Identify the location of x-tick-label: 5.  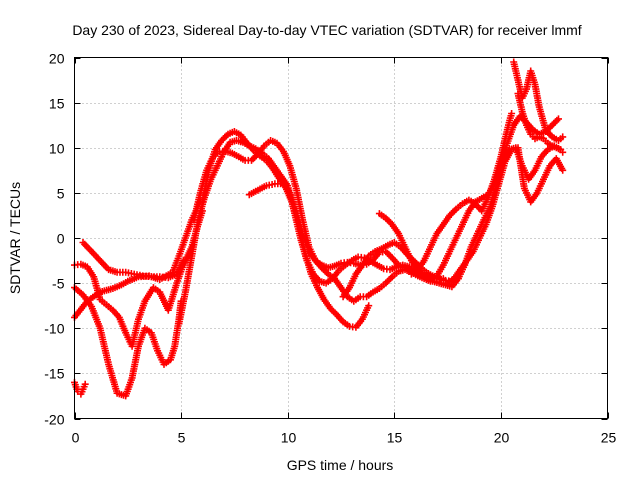
(182, 438).